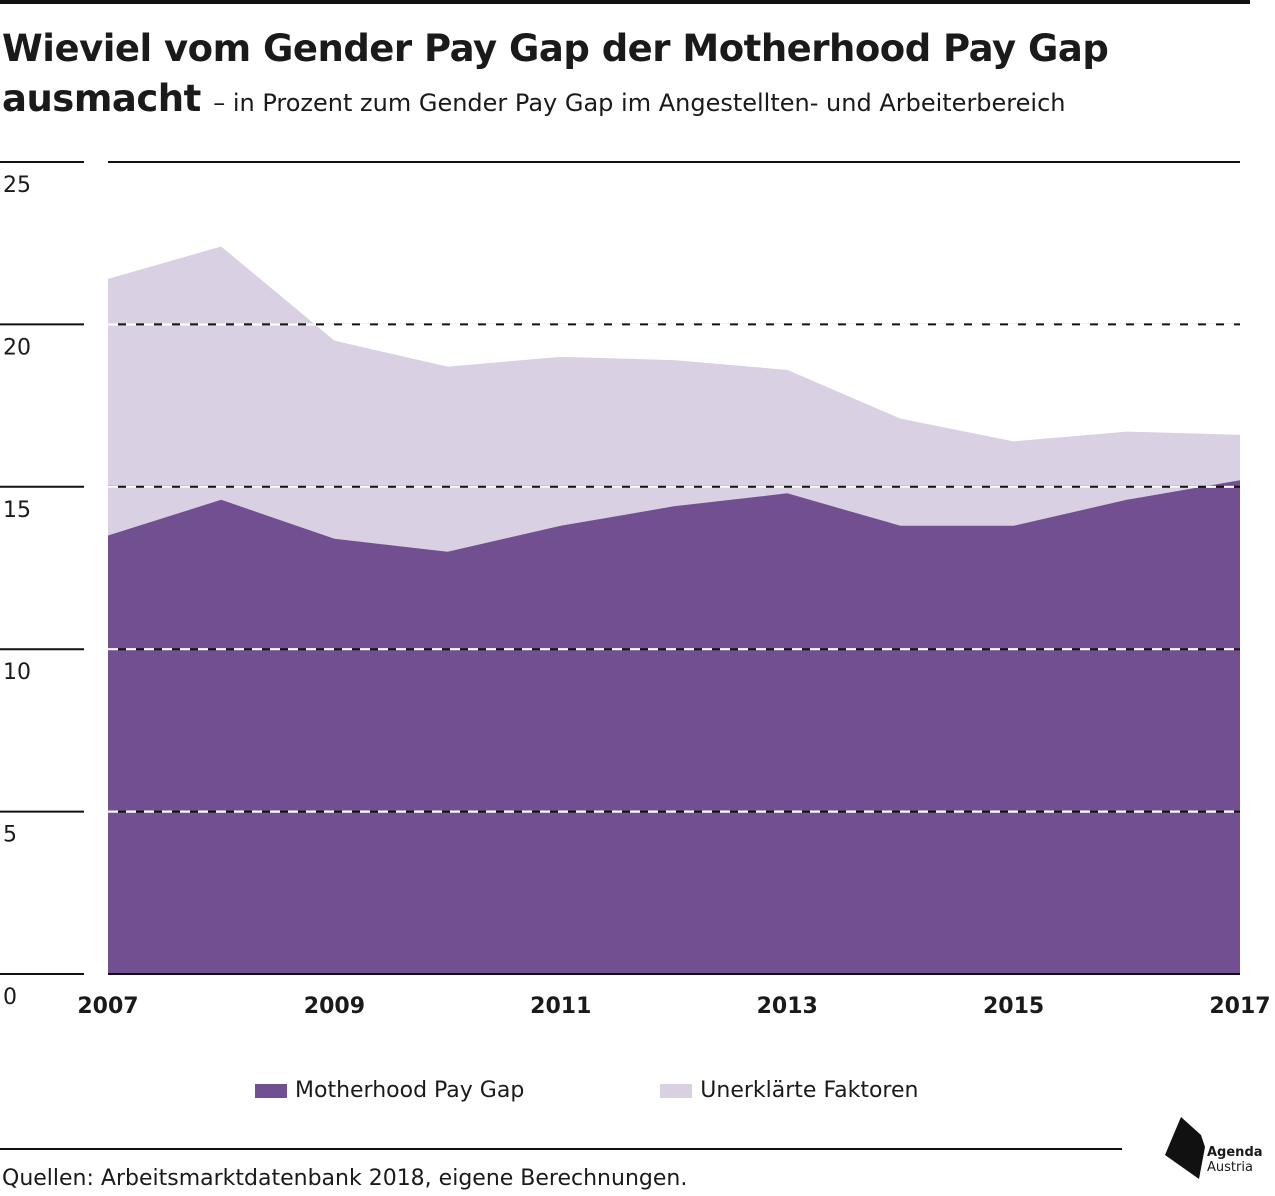  Describe the element at coordinates (410, 1090) in the screenshot. I see `legend-label-motherhood: Motherhood Pay Gap` at that location.